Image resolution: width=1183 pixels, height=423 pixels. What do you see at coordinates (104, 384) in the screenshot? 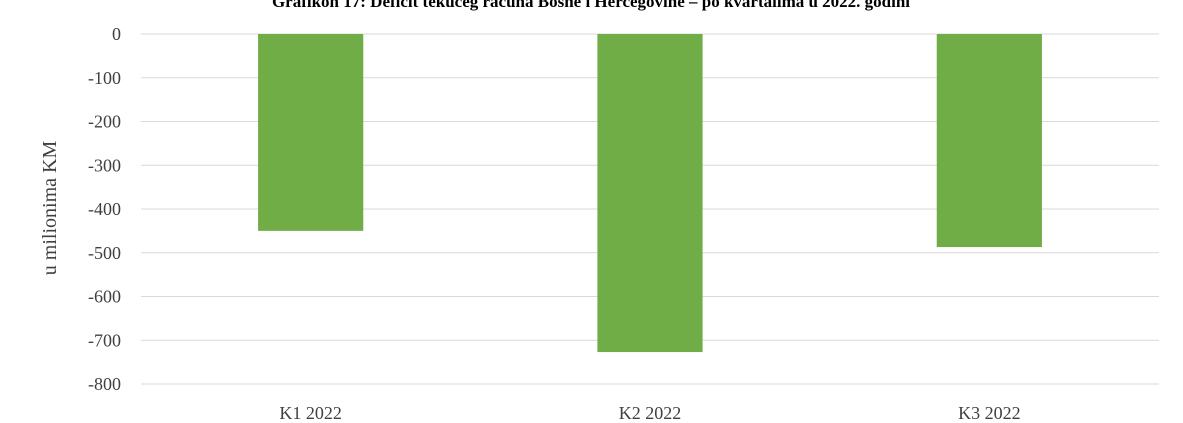
I see `y-tick-label: -800` at bounding box center [104, 384].